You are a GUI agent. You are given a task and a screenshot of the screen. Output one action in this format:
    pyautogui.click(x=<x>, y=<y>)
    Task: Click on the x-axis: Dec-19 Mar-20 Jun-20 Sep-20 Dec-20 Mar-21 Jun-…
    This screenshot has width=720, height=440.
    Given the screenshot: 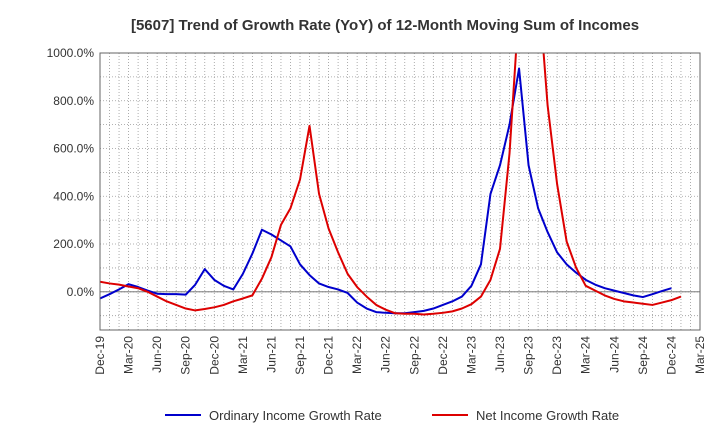 What is the action you would take?
    pyautogui.click(x=400, y=355)
    